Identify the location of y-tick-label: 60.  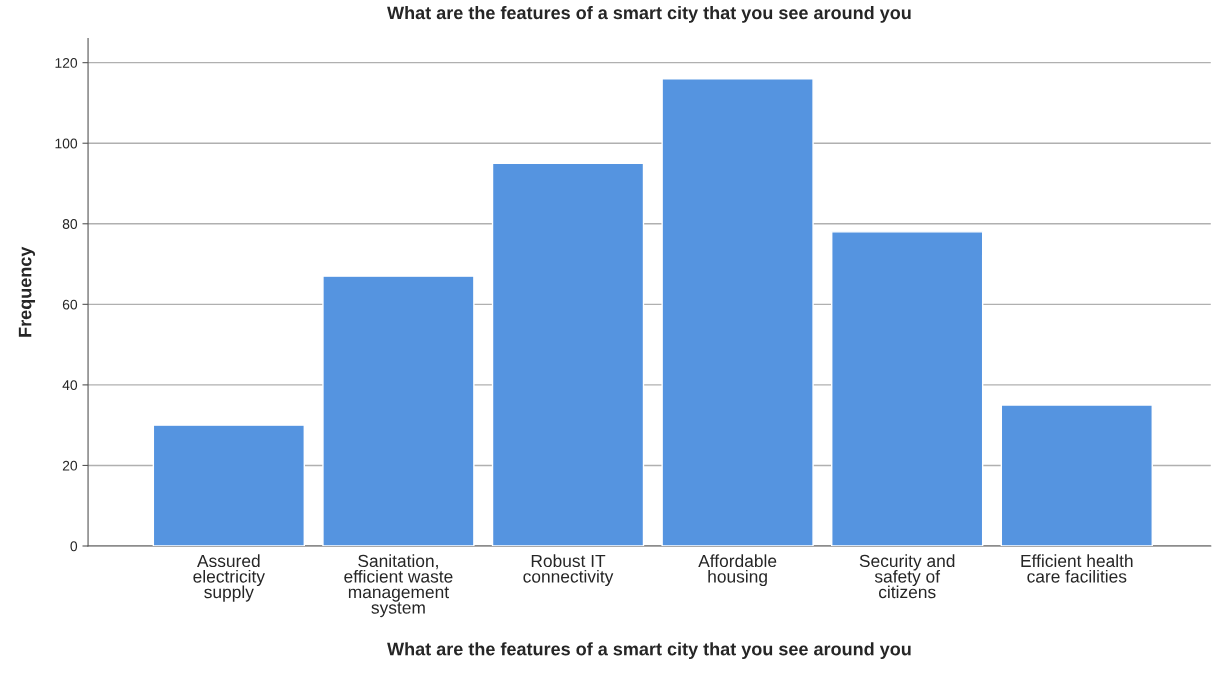
(70, 304).